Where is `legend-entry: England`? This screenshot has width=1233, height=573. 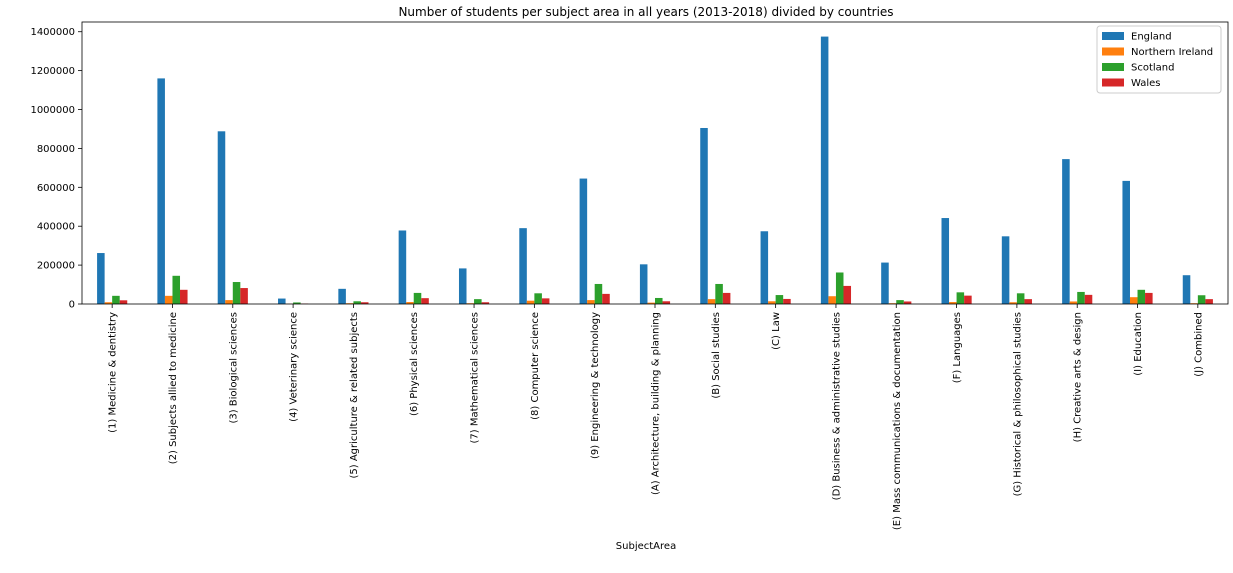
legend-entry: England is located at coordinates (1151, 37).